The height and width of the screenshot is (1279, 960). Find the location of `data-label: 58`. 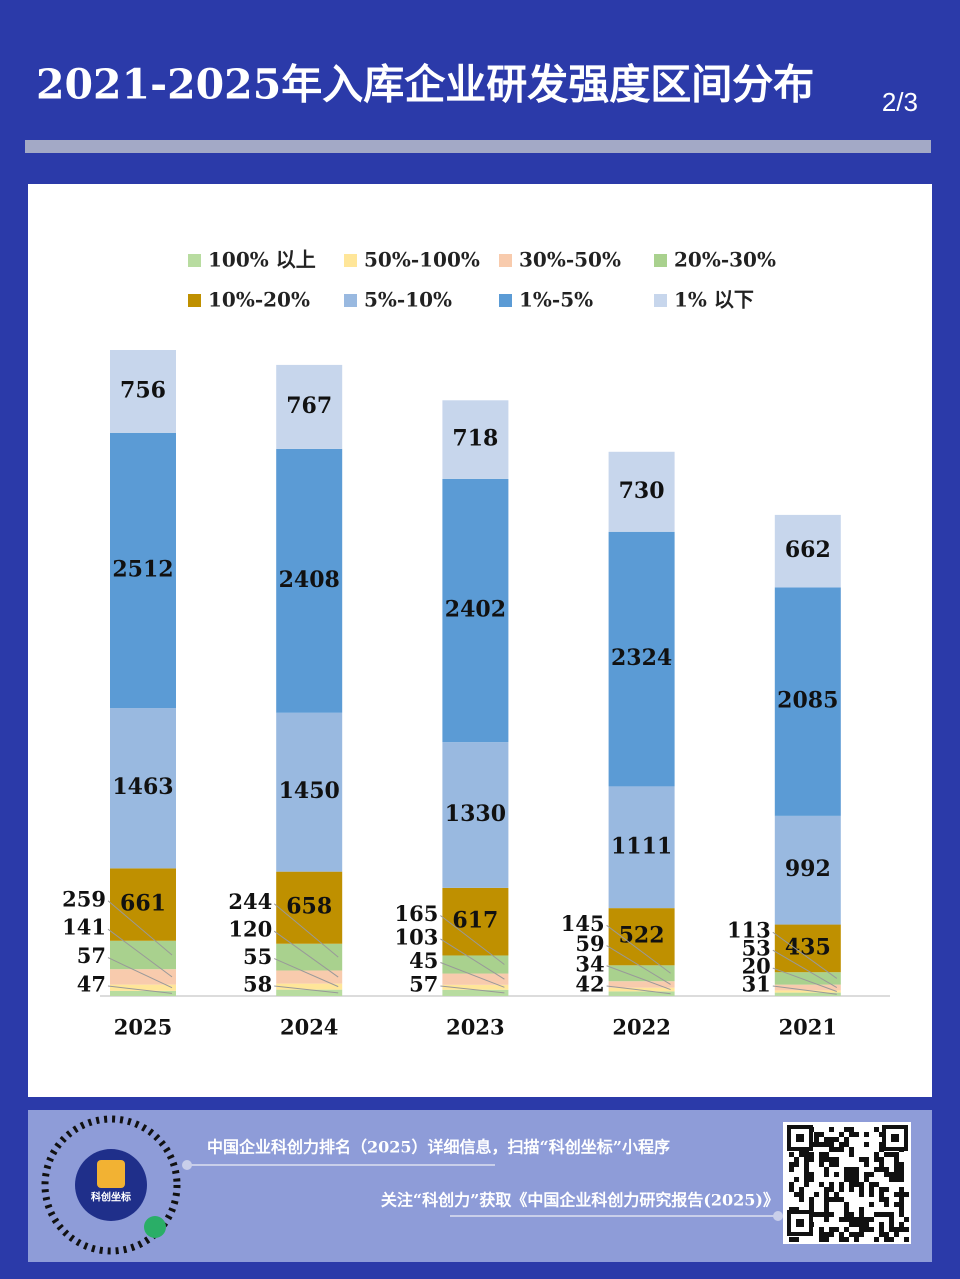

data-label: 58 is located at coordinates (257, 984).